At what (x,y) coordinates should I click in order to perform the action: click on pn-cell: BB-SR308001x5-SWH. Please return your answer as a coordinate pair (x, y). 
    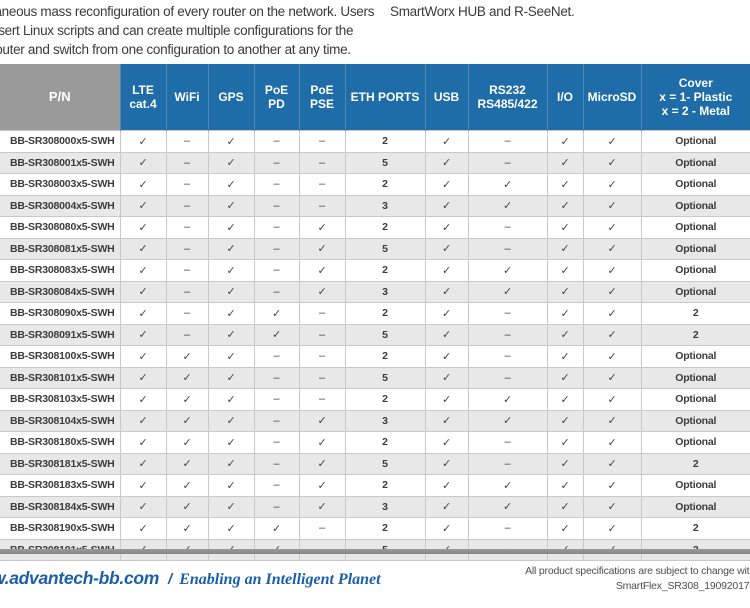
    Looking at the image, I should click on (60, 162).